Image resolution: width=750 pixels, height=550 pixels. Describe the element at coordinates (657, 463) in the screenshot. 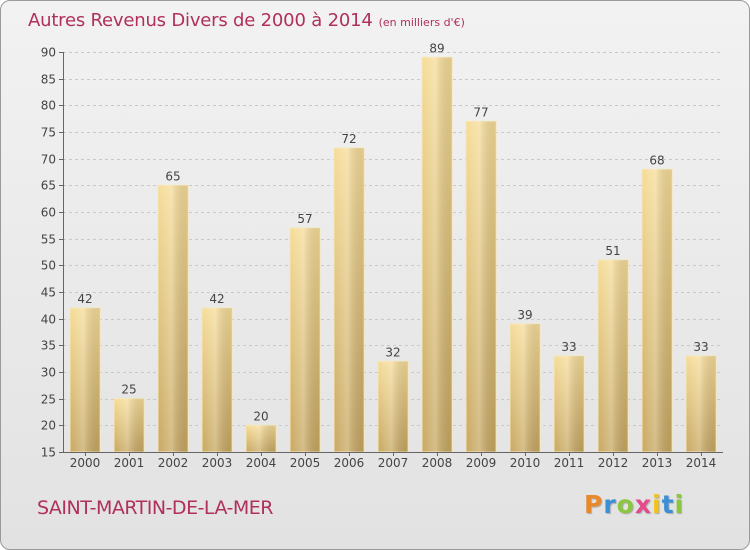

I see `x-tick-label: 2013` at that location.